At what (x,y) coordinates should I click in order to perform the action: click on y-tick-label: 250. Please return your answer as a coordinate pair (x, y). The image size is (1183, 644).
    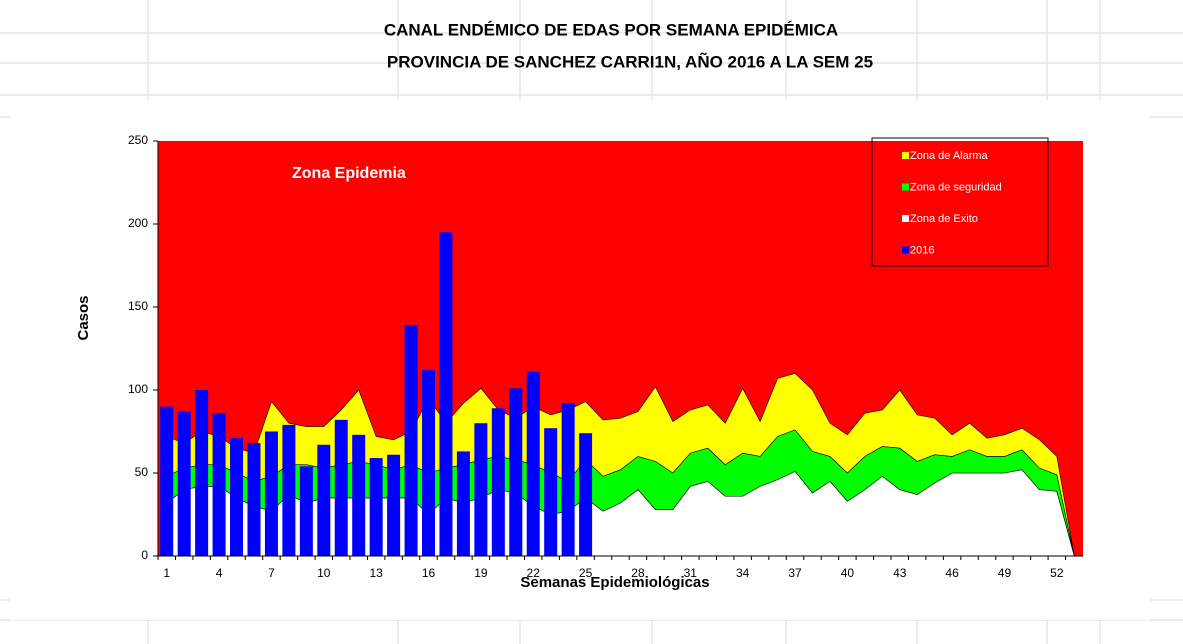
    Looking at the image, I should click on (138, 140).